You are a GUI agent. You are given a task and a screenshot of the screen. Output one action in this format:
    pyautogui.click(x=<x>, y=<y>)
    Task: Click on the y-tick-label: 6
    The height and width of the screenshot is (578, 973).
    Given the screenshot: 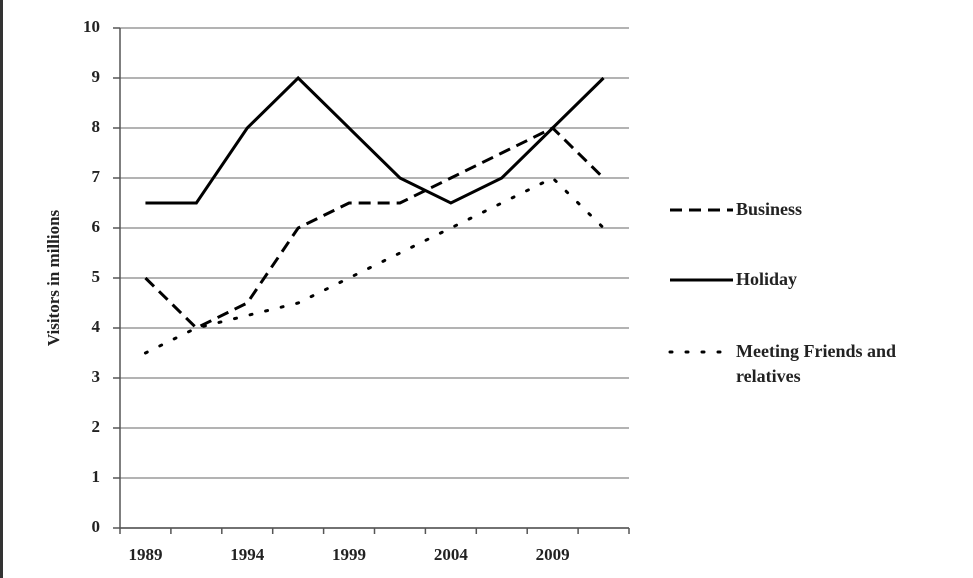 What is the action you would take?
    pyautogui.click(x=96, y=226)
    